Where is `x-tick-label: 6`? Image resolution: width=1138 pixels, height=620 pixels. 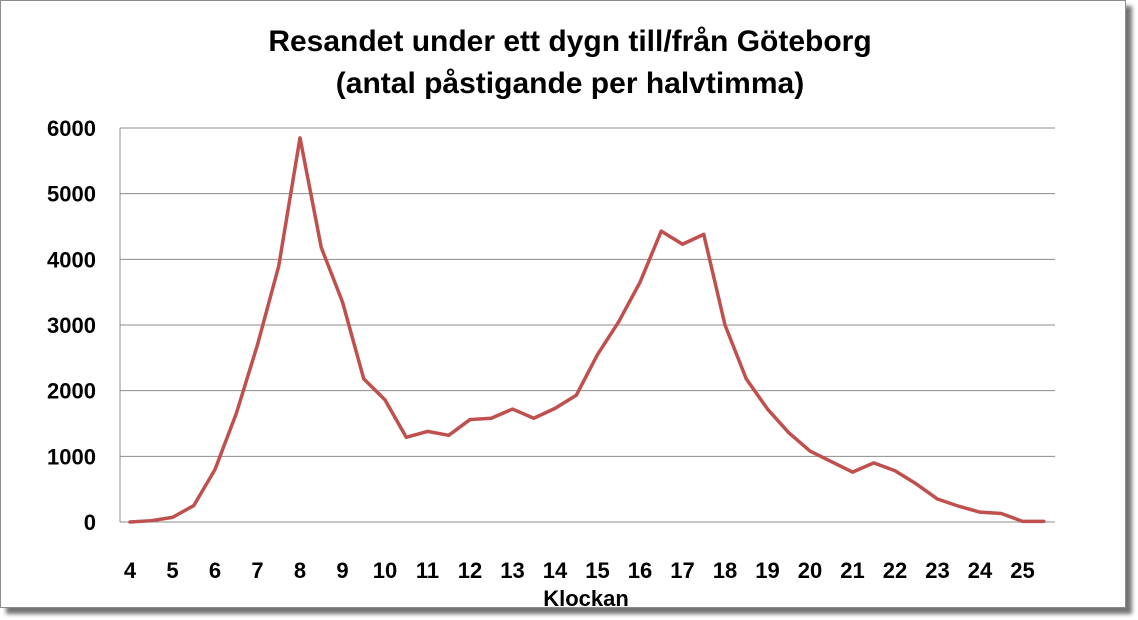
x-tick-label: 6 is located at coordinates (215, 570).